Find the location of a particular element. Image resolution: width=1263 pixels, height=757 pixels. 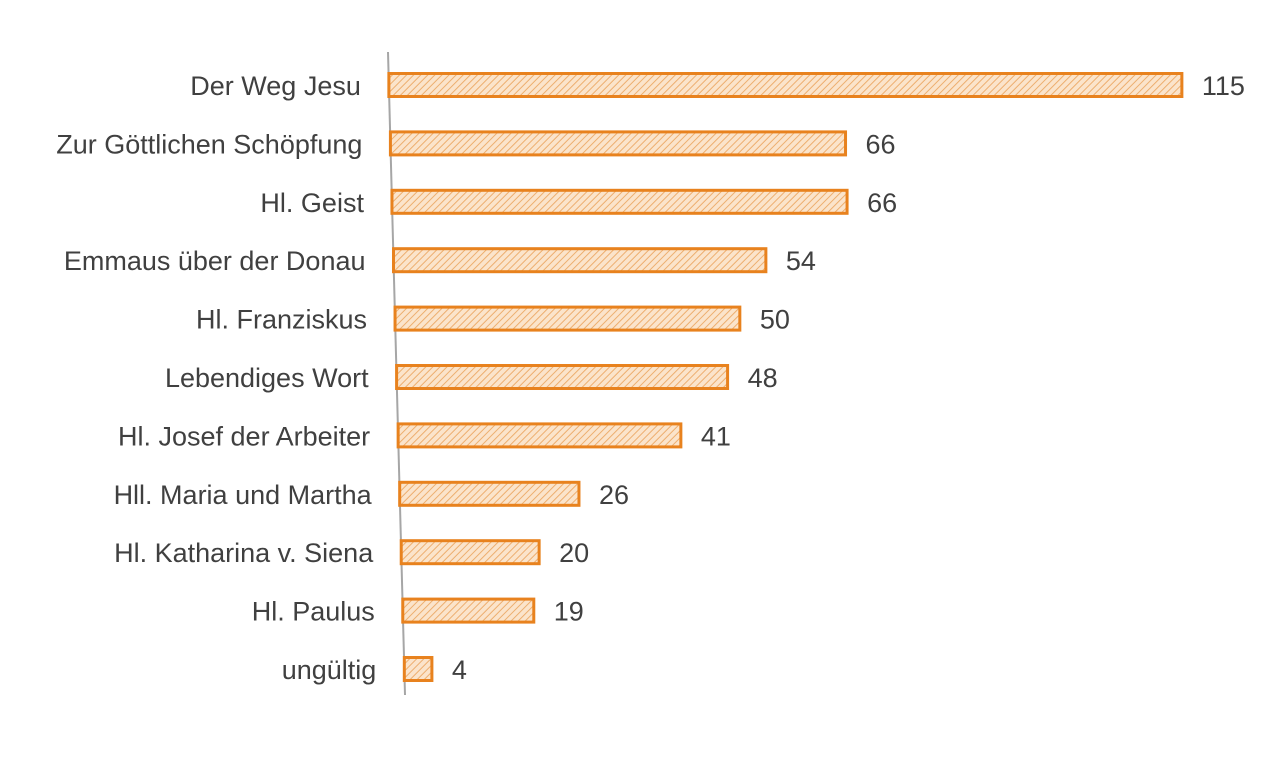

category-label: Hl. Geist is located at coordinates (312, 203).